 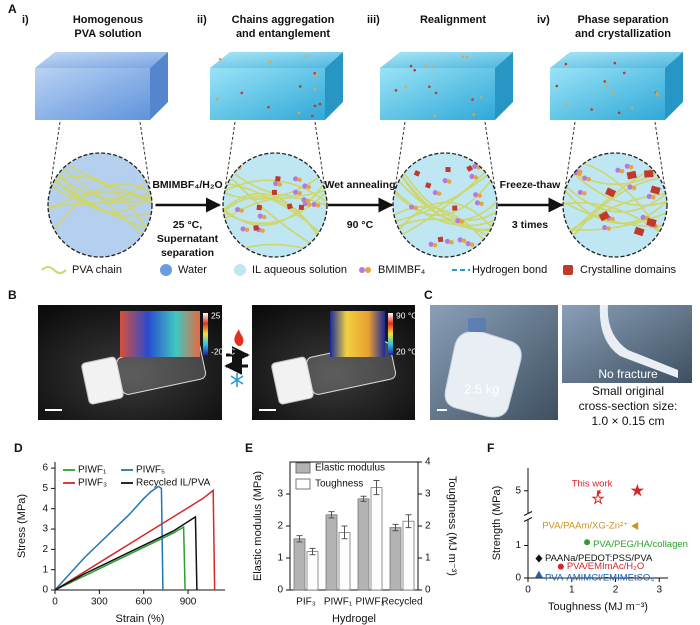 I want to click on y2-axis-label: Toughness (MJ m⁻³), so click(x=452, y=526).